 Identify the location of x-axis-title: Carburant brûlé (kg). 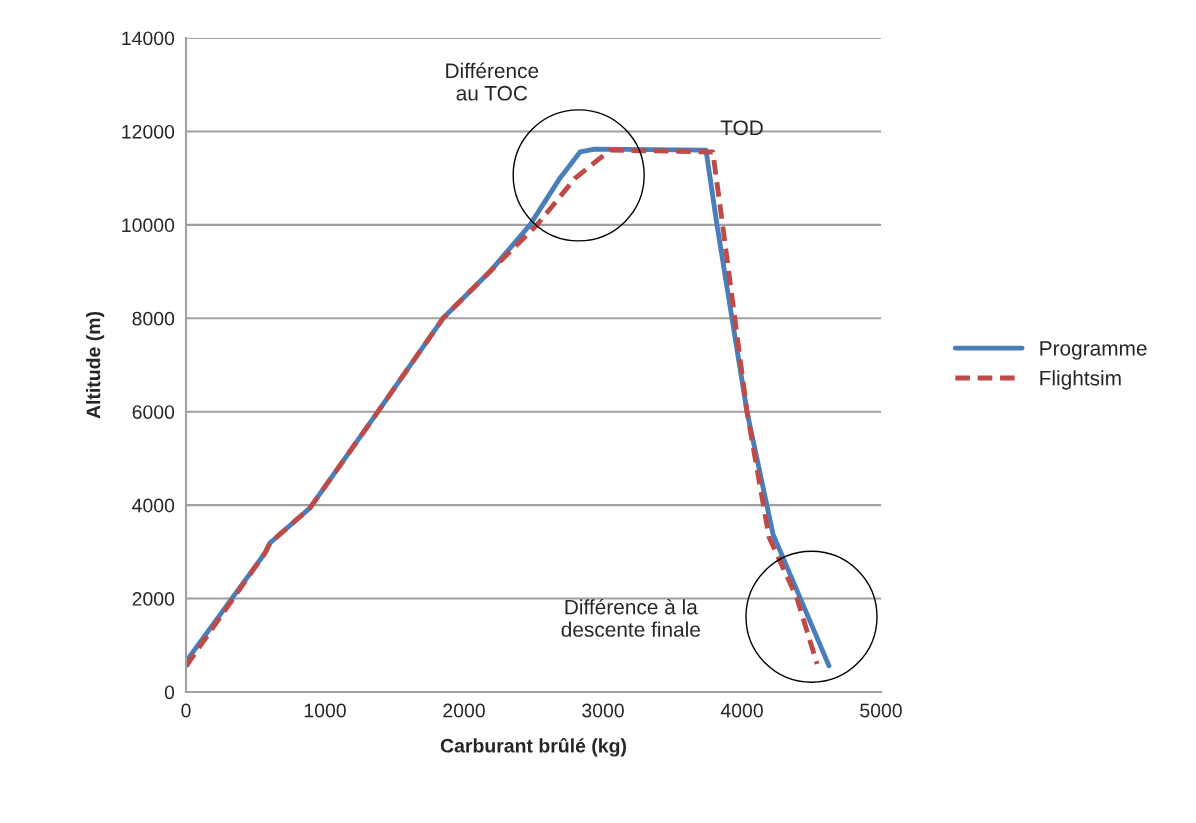
(533, 747).